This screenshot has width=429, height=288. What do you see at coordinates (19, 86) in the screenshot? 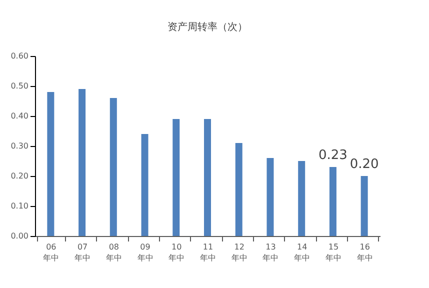
I see `y-tick-label: 0.50` at bounding box center [19, 86].